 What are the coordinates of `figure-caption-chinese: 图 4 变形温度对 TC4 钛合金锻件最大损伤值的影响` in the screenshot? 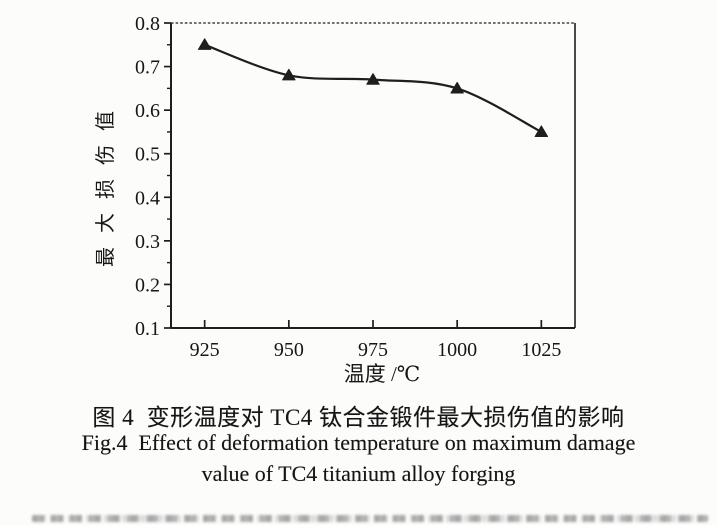 It's located at (358, 417).